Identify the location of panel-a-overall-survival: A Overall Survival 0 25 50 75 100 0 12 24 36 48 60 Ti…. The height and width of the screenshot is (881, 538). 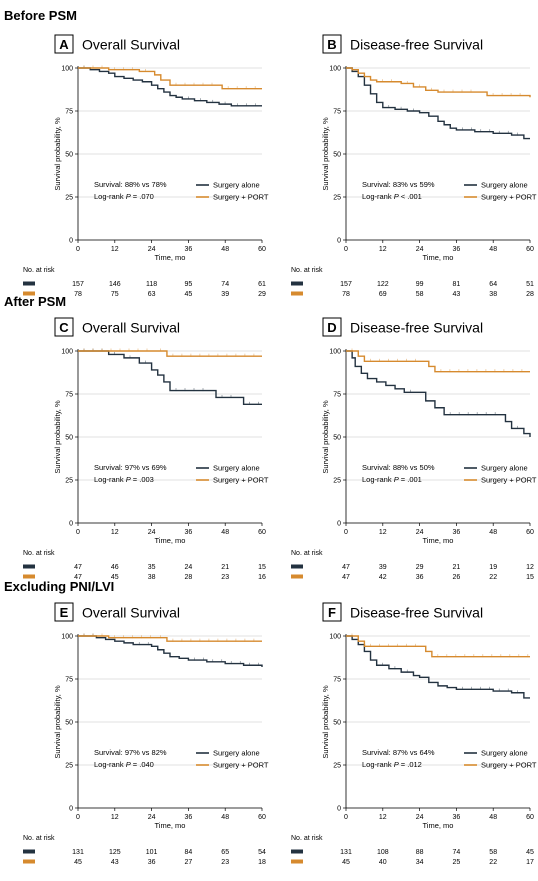
(146, 166).